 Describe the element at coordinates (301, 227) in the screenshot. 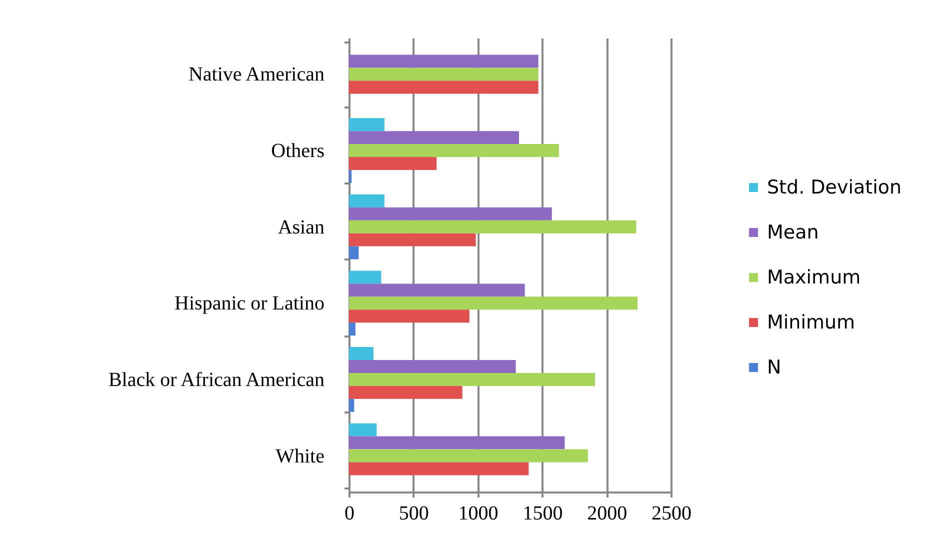

I see `y-tick-label: Asian` at that location.